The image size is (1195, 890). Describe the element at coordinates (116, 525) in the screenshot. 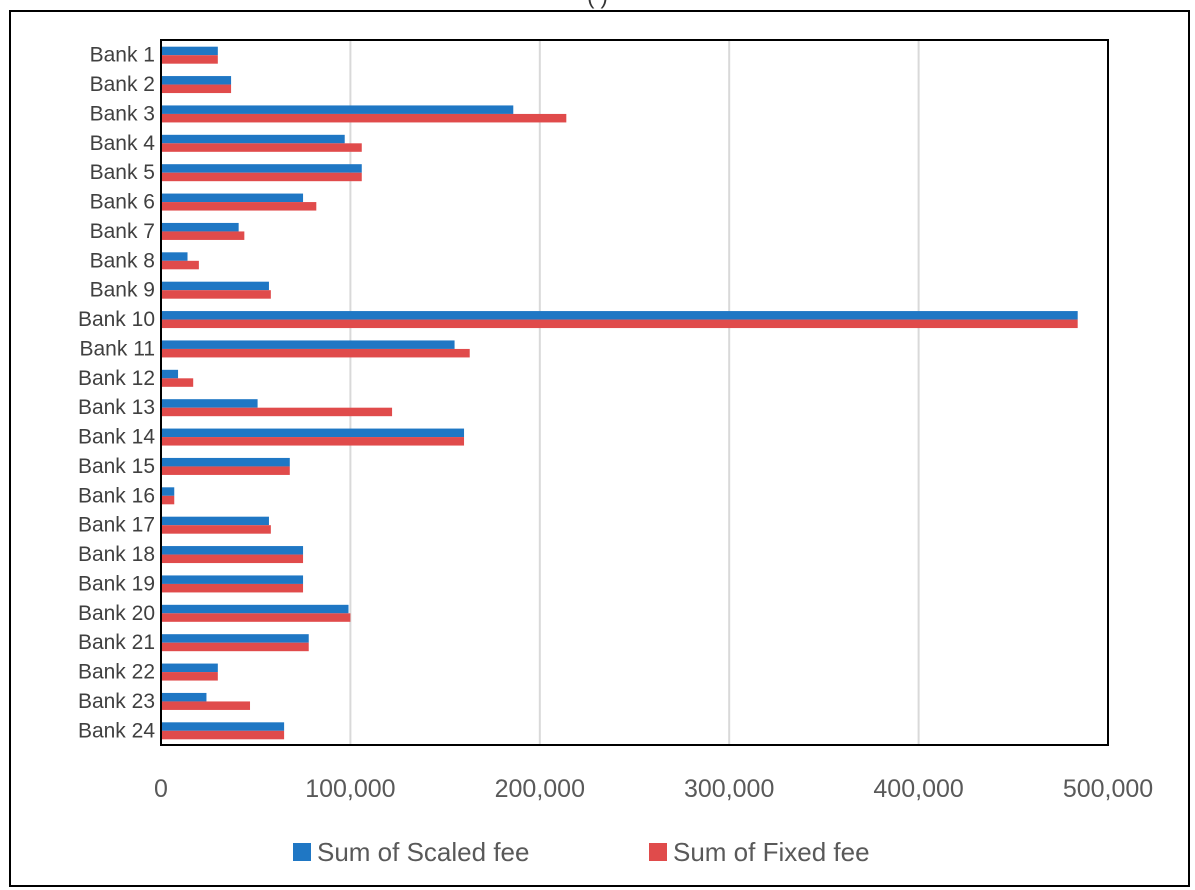

I see `category-label: Bank 17` at that location.